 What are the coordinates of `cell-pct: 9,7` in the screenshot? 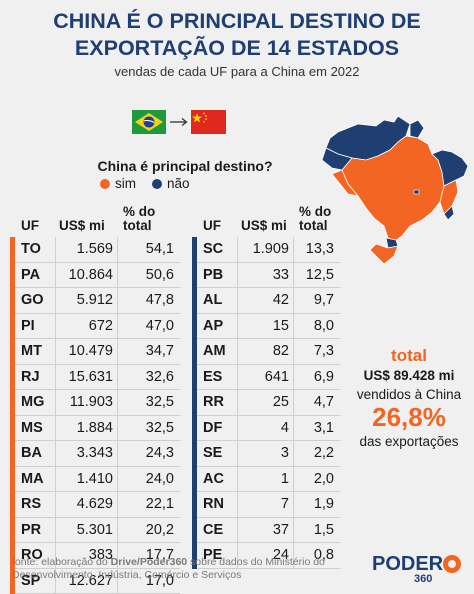 It's located at (316, 301).